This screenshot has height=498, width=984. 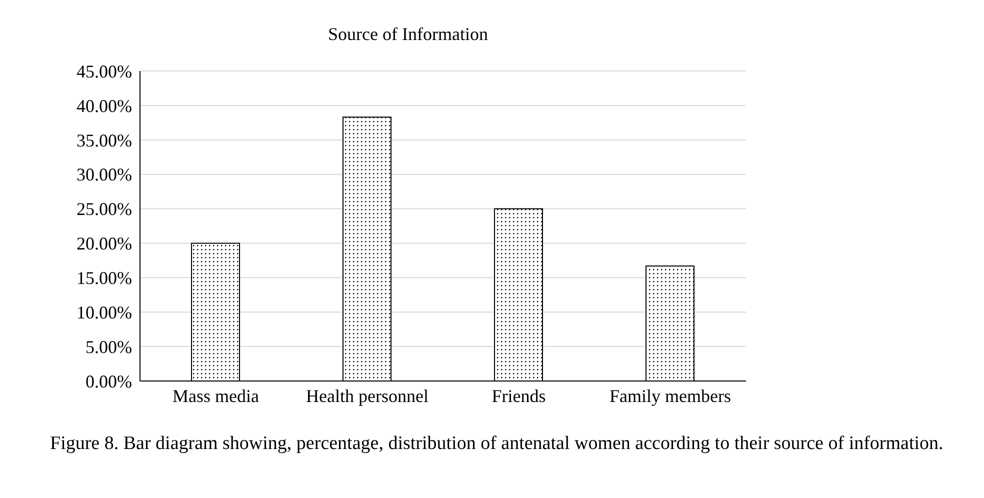 I want to click on x-tick-label: Mass media, so click(x=216, y=396).